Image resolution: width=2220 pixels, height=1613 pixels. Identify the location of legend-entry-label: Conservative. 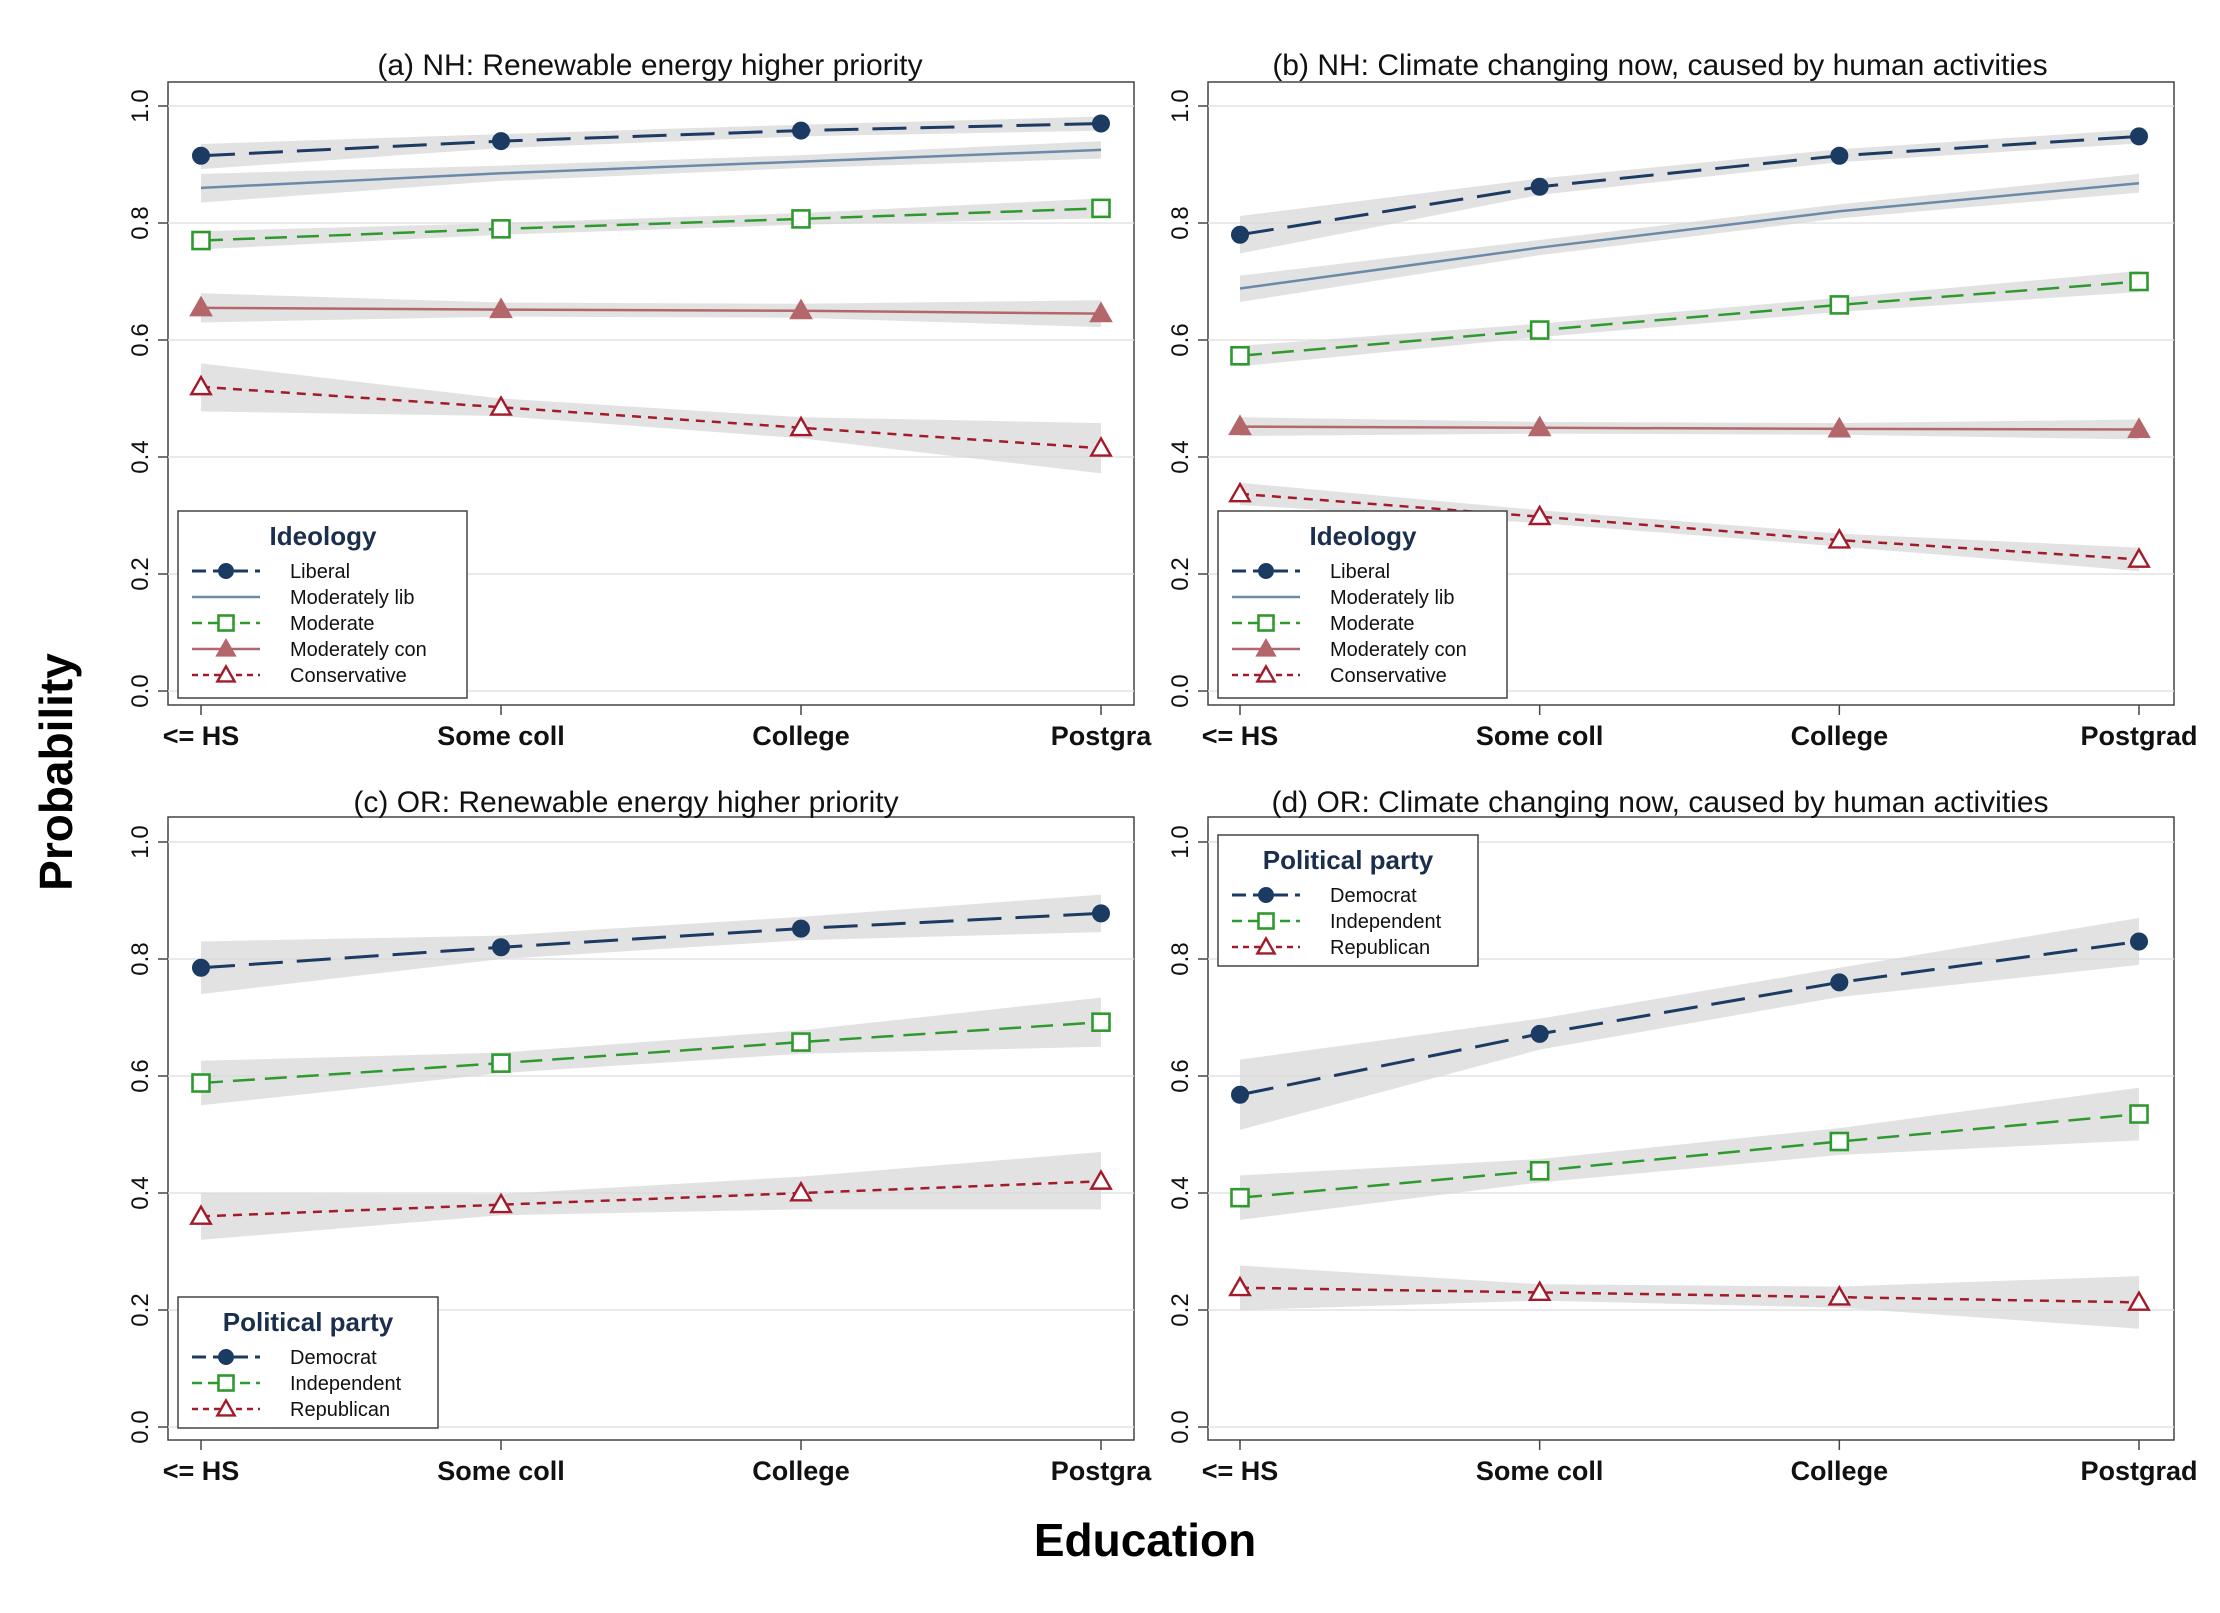
(348, 676).